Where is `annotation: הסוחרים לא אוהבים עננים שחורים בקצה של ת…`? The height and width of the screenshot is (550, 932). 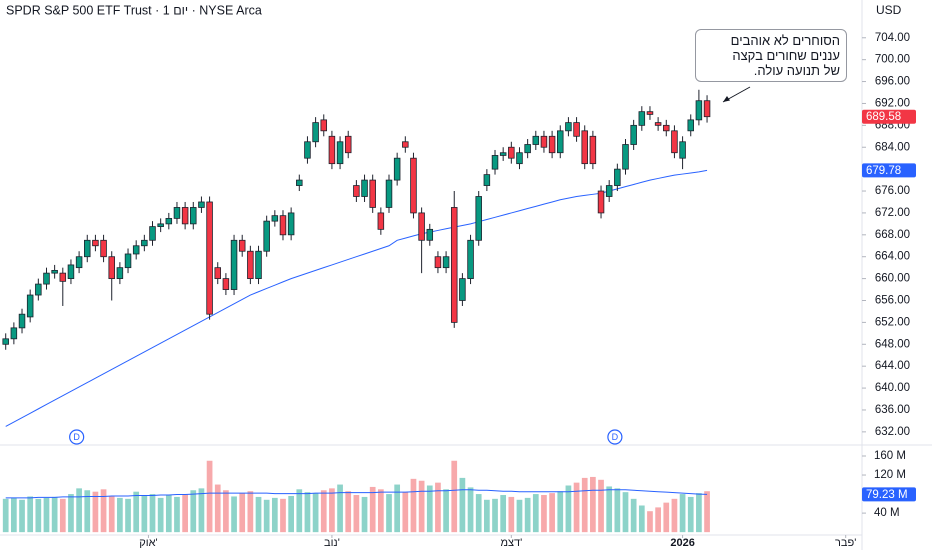 annotation: הסוחרים לא אוהבים עננים שחורים בקצה של ת… is located at coordinates (771, 55).